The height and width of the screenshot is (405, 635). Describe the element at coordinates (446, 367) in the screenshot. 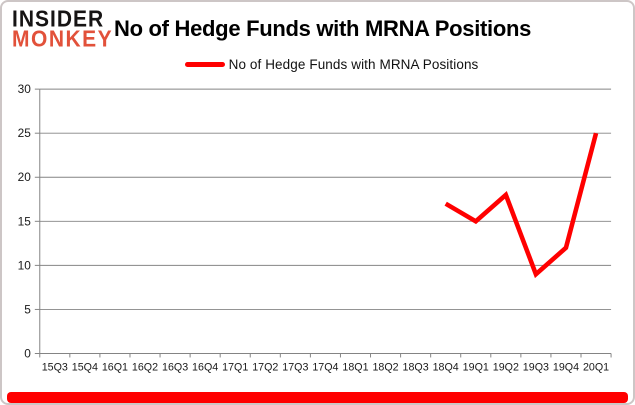

I see `svg-text: 18Q4` at that location.